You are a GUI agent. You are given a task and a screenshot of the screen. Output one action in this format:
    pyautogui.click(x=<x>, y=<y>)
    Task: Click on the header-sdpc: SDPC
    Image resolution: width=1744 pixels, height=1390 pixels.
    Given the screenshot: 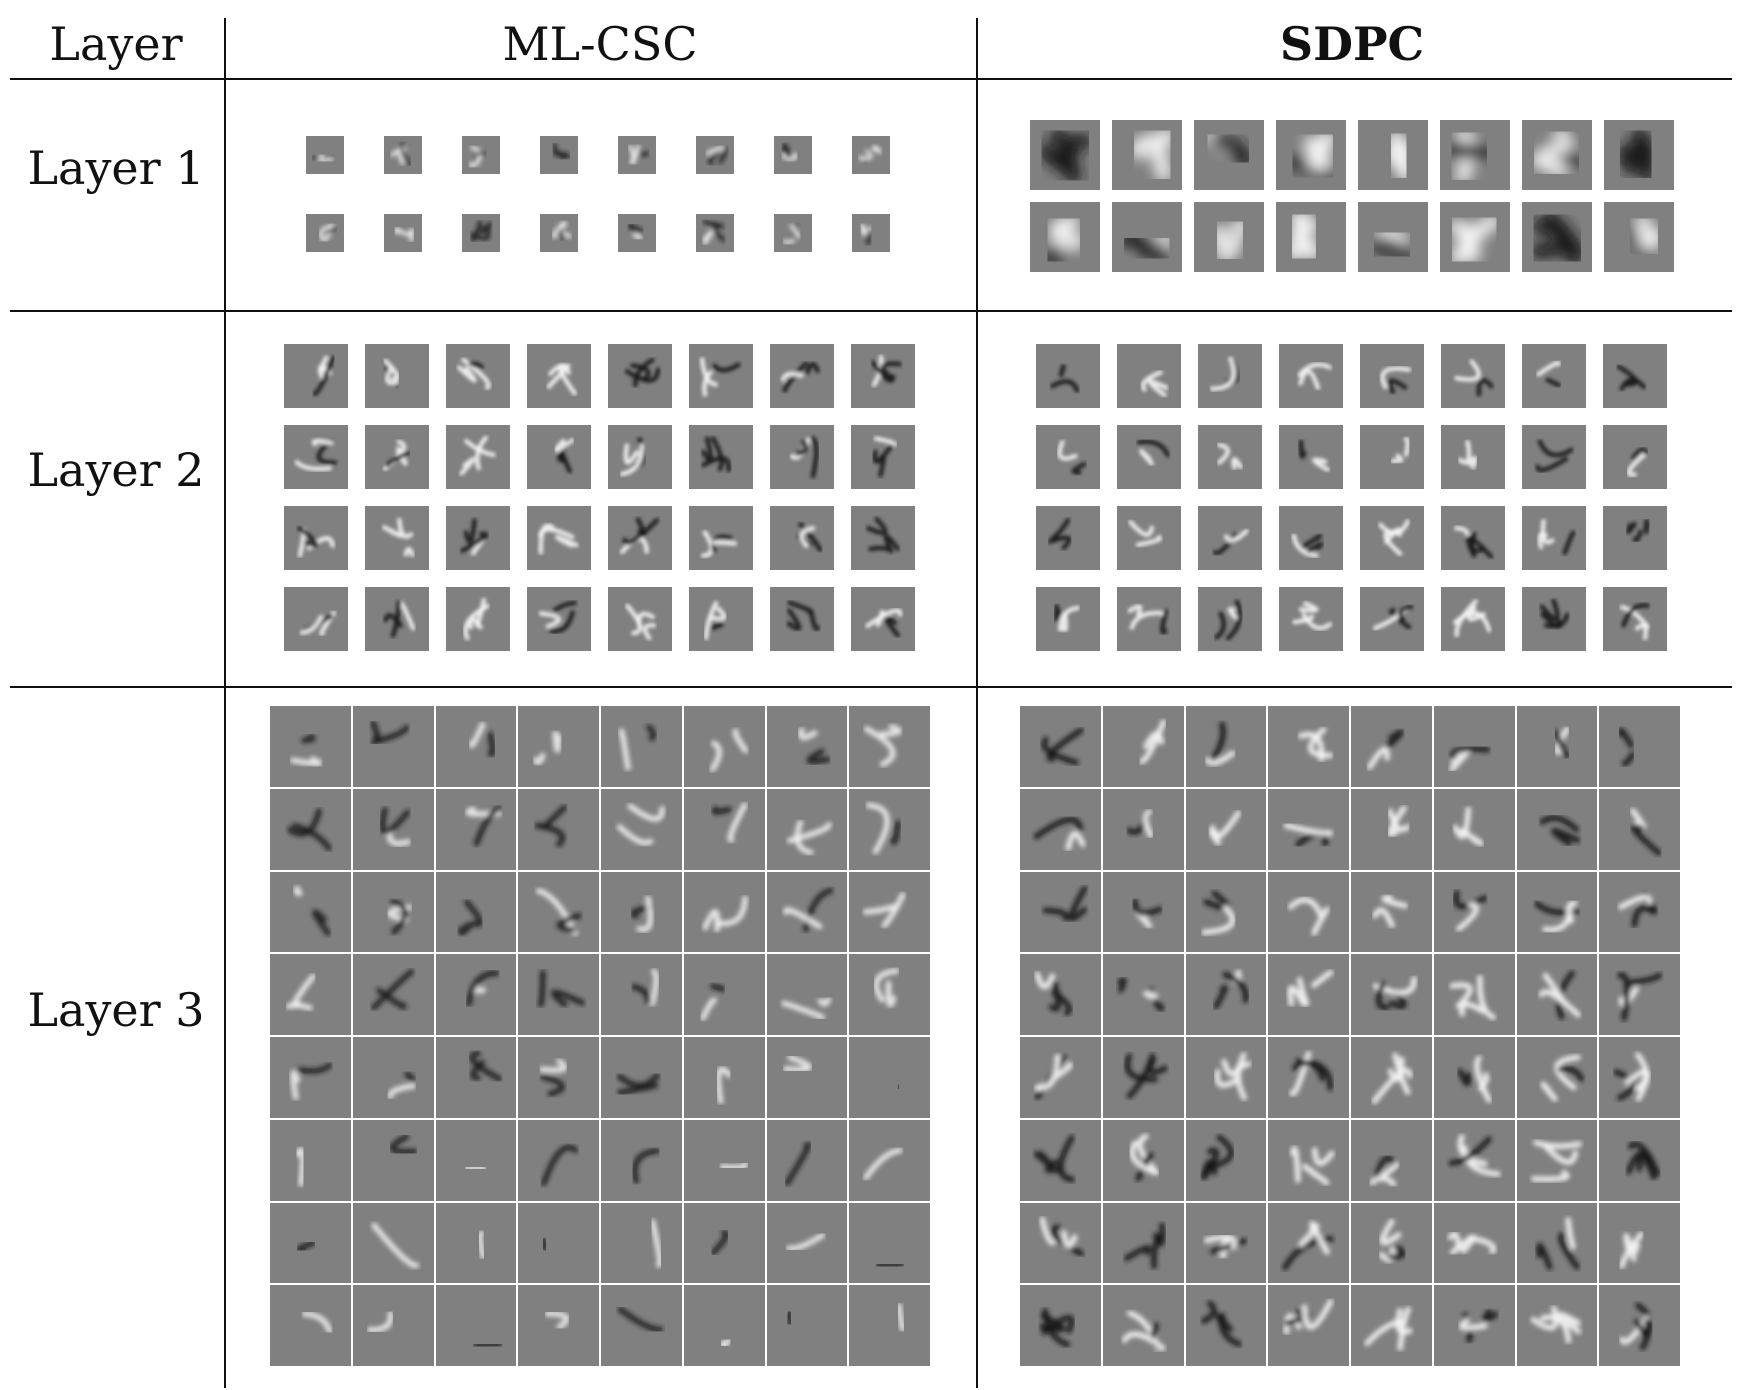 What is the action you would take?
    pyautogui.click(x=1352, y=44)
    